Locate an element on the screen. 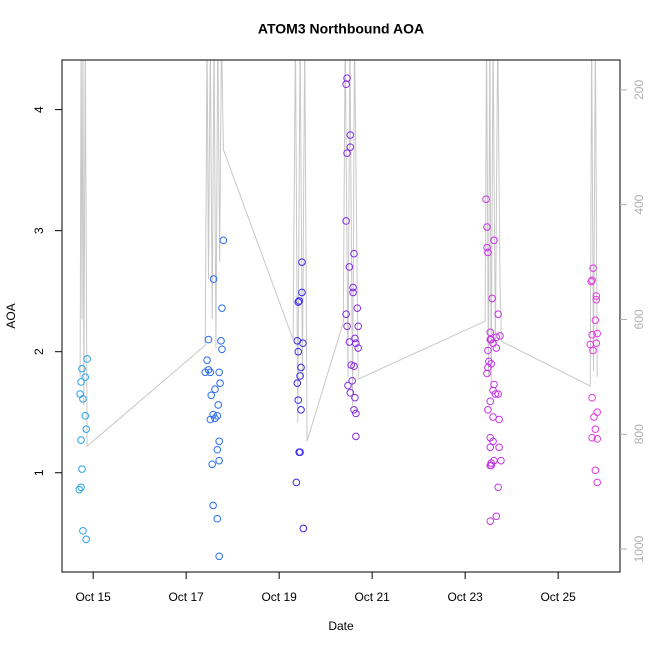  x-axis-title: Date is located at coordinates (341, 626).